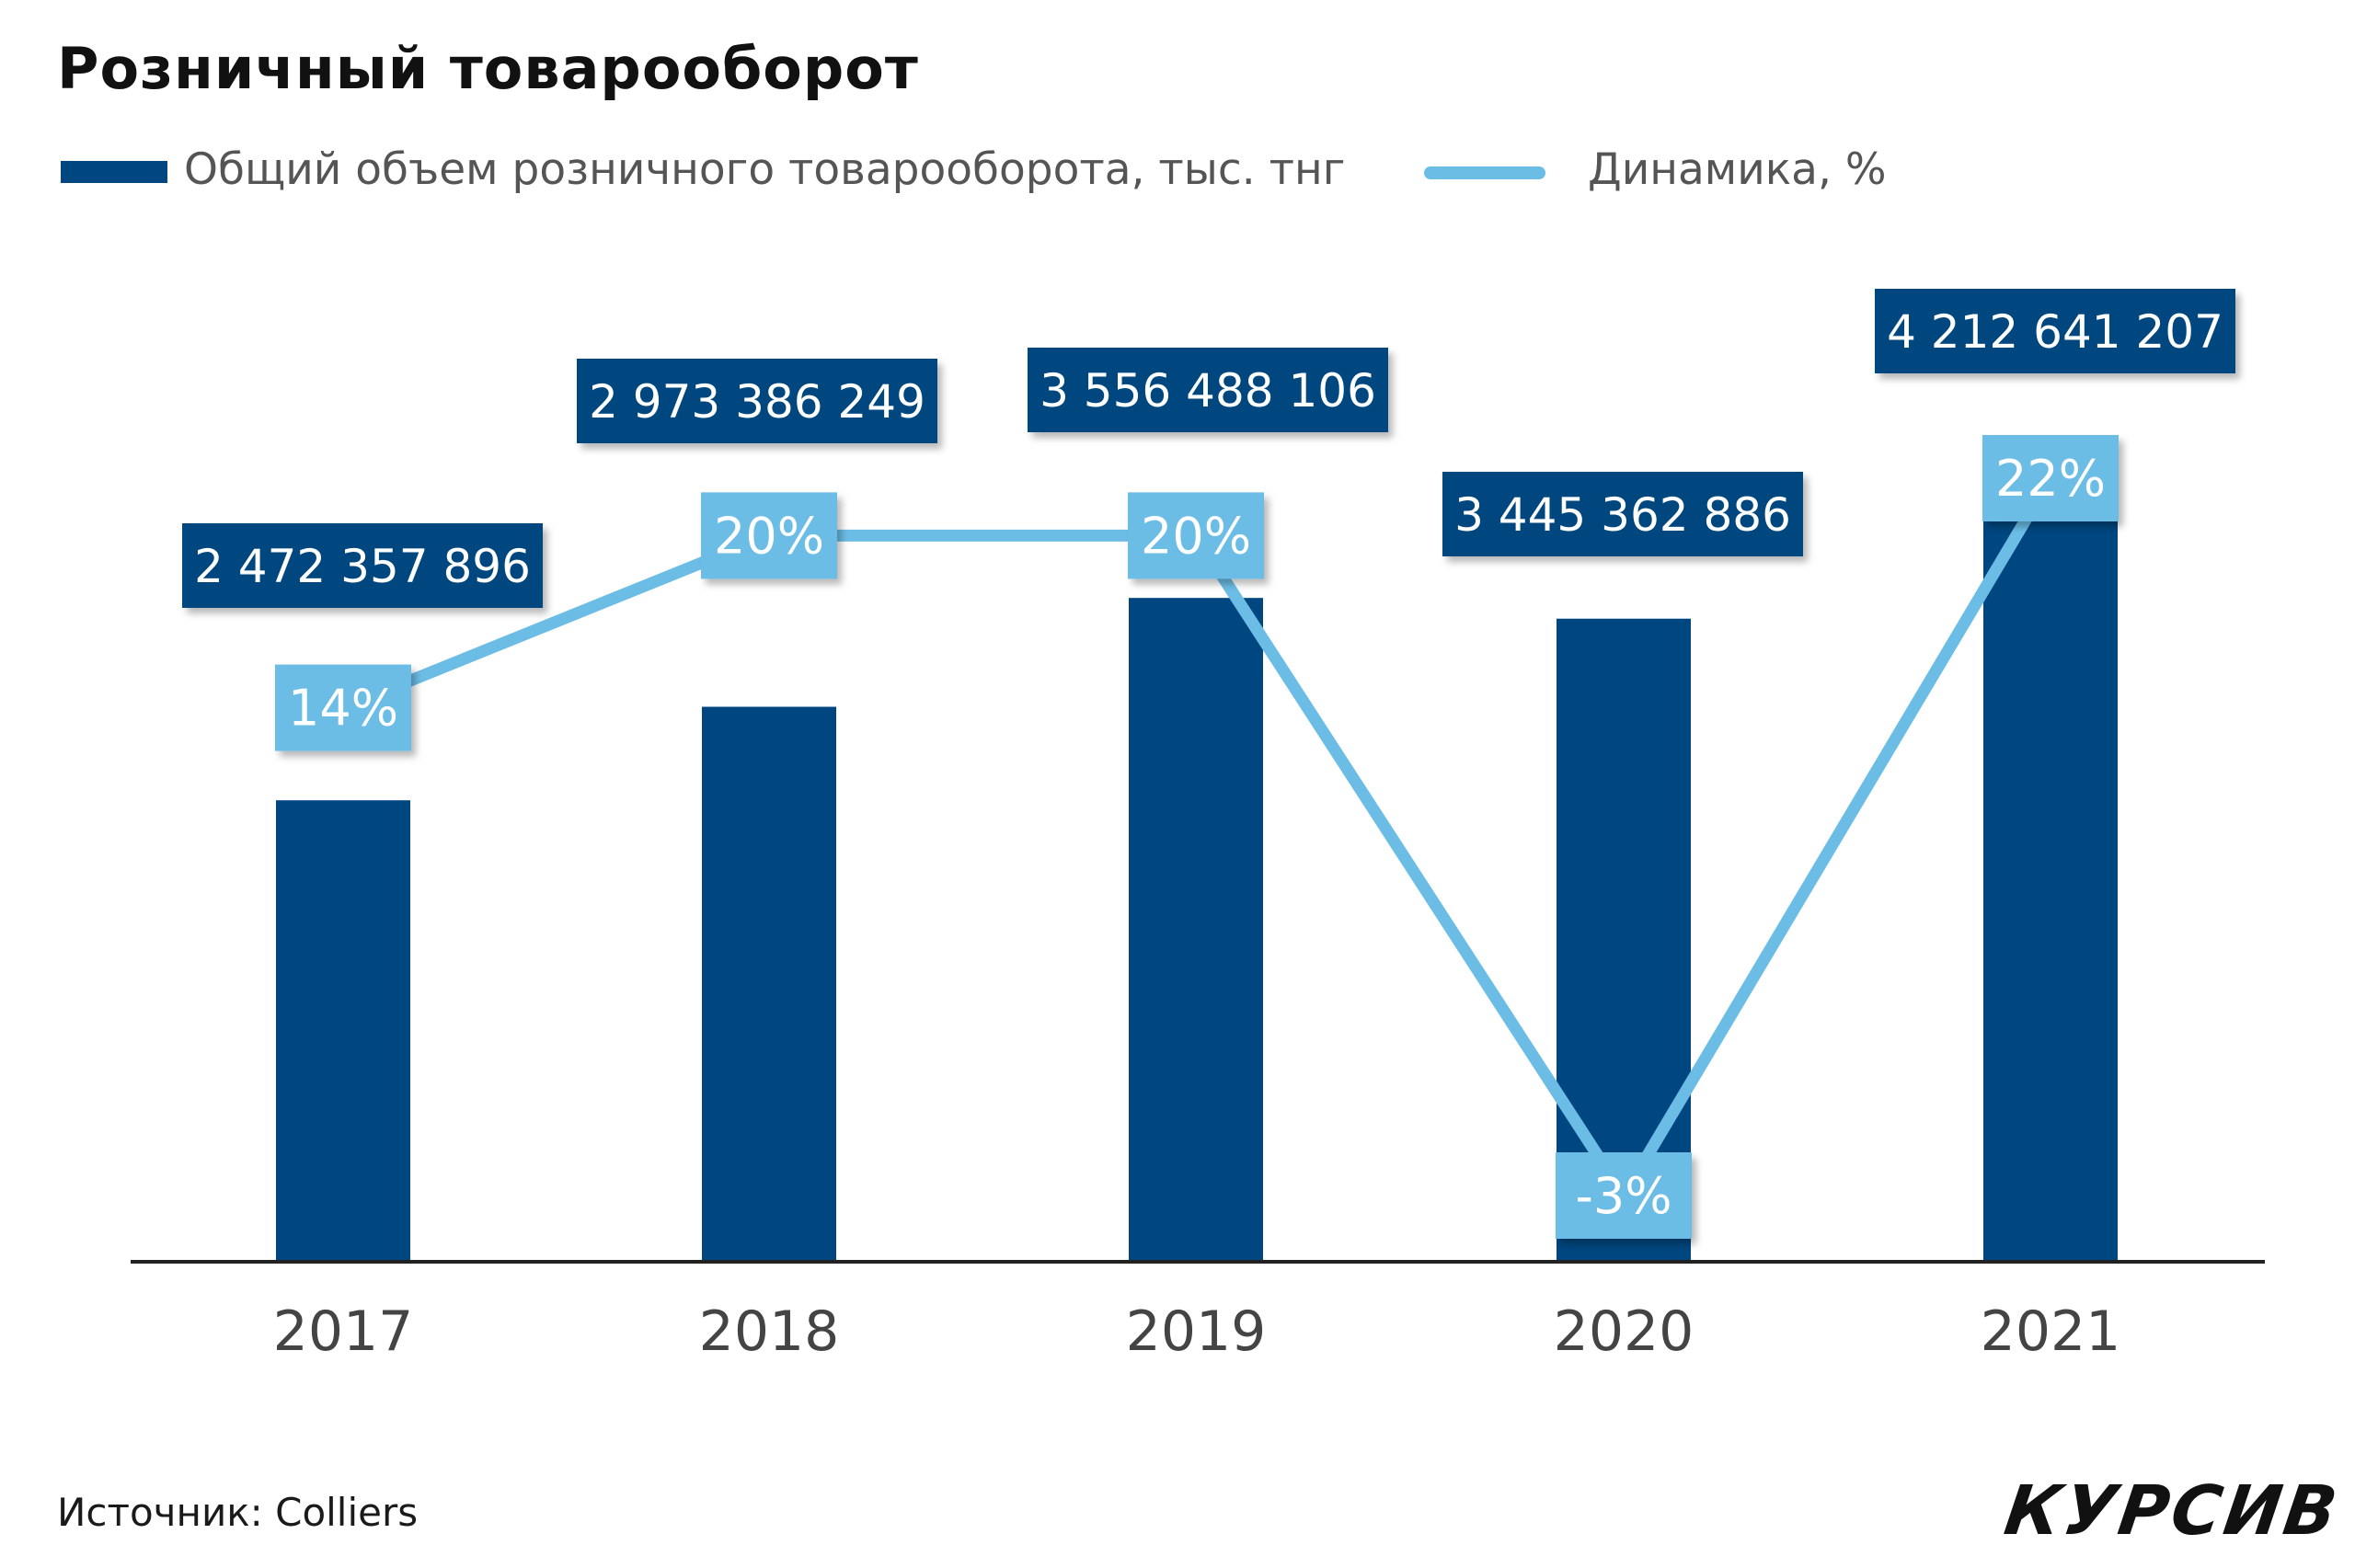 Image resolution: width=2355 pixels, height=1568 pixels. What do you see at coordinates (2051, 1331) in the screenshot?
I see `x-tick-label-2021: 2021` at bounding box center [2051, 1331].